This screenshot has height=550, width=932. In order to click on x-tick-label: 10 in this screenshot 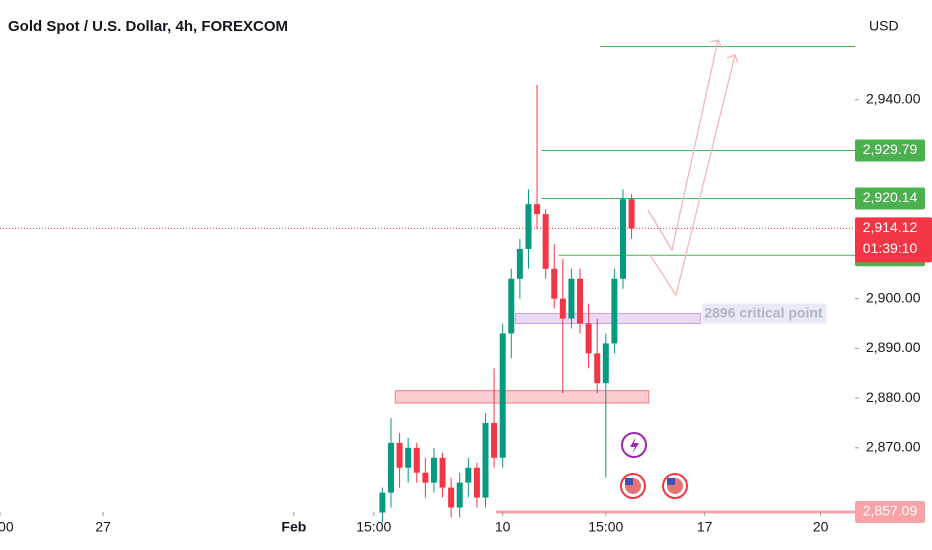, I will do `click(503, 527)`.